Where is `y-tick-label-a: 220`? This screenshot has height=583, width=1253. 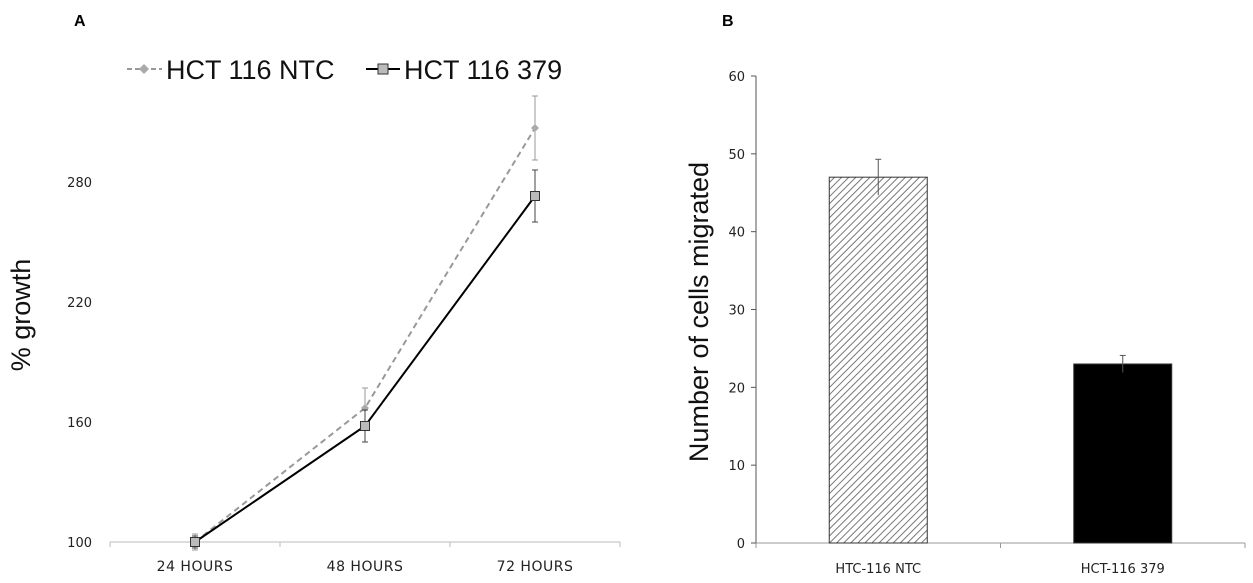 y-tick-label-a: 220 is located at coordinates (79, 303).